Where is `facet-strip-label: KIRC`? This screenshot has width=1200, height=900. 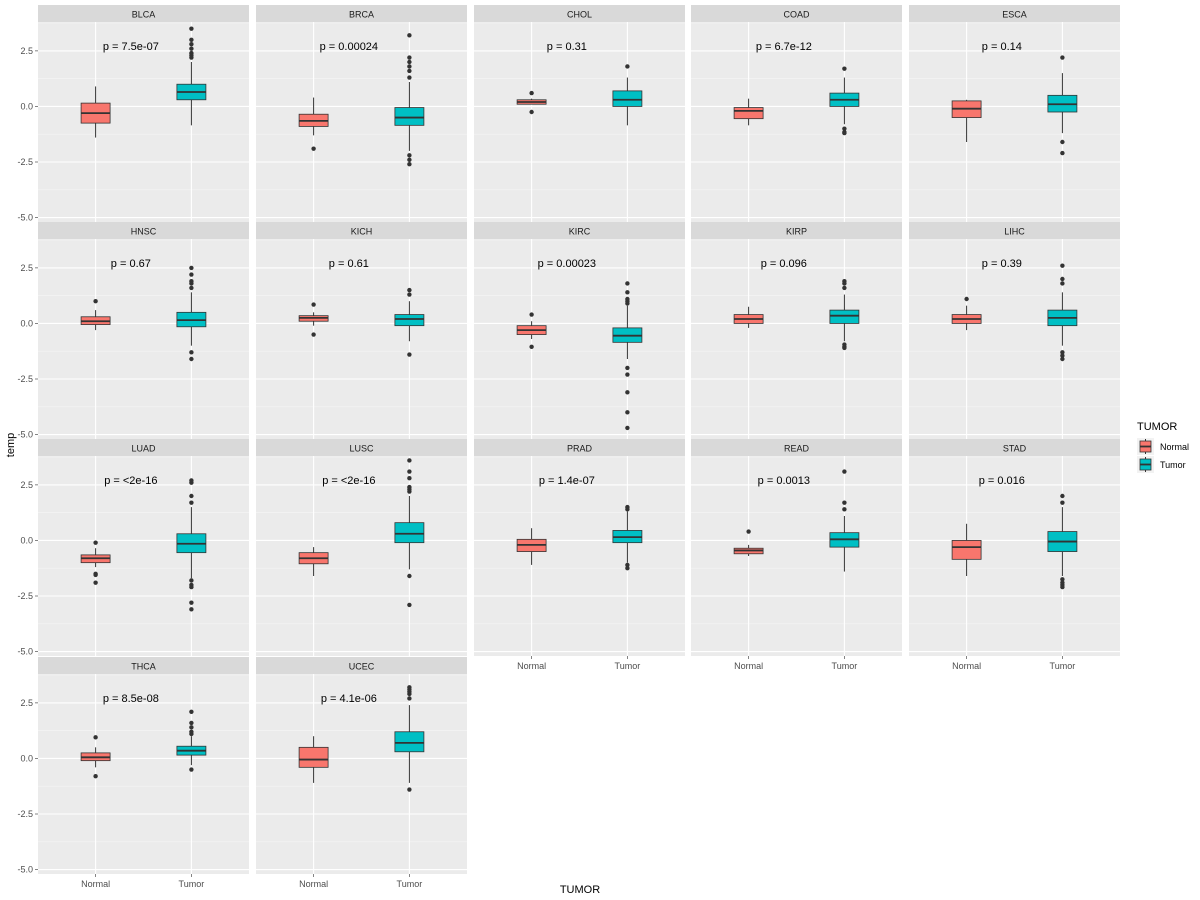
facet-strip-label: KIRC is located at coordinates (580, 232).